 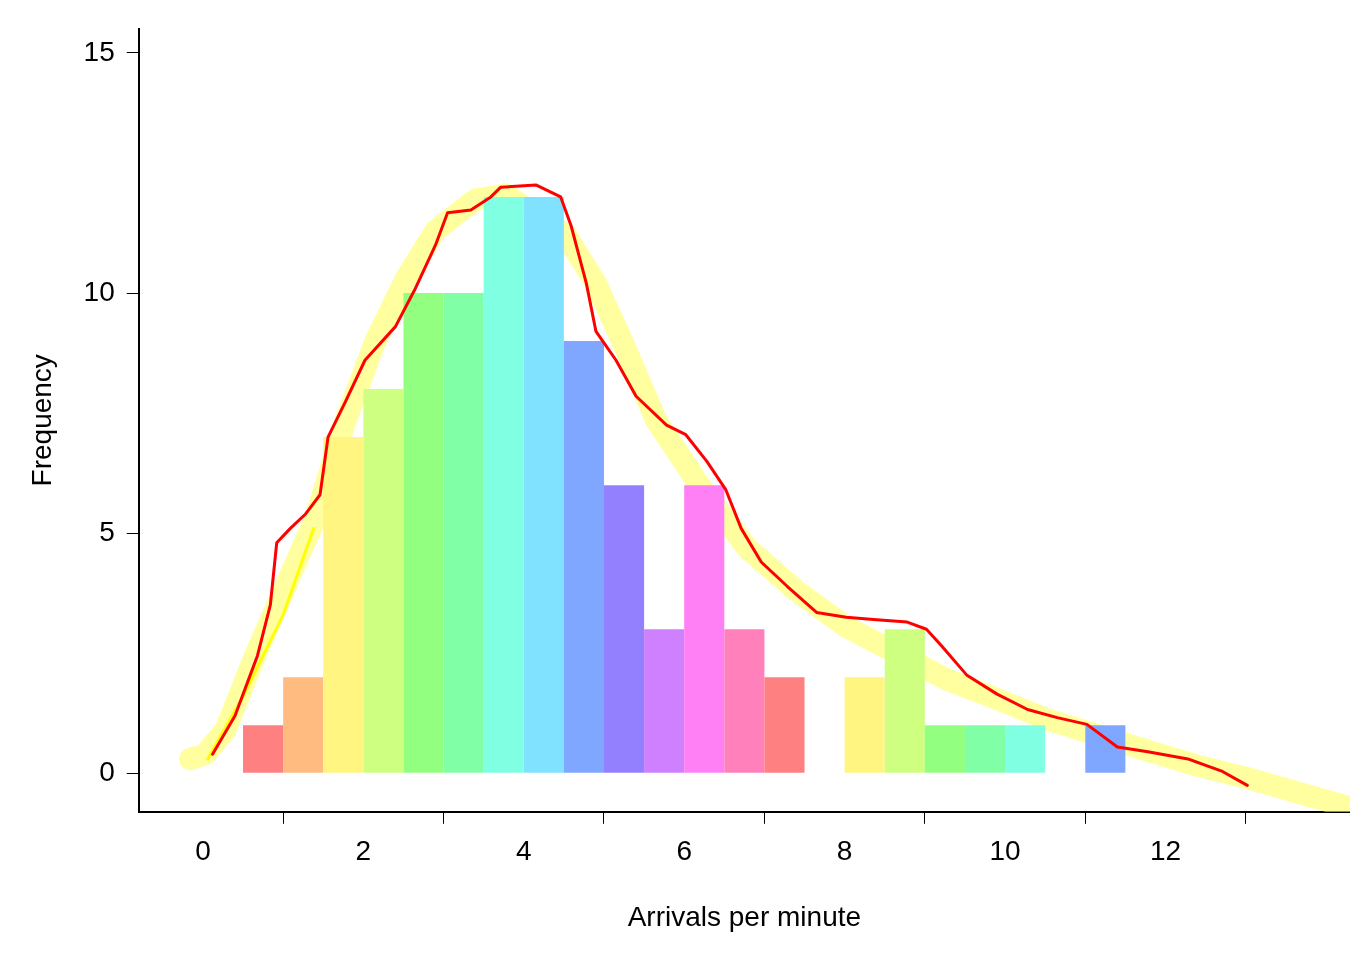 I want to click on x-tick-label: 10, so click(x=1005, y=851).